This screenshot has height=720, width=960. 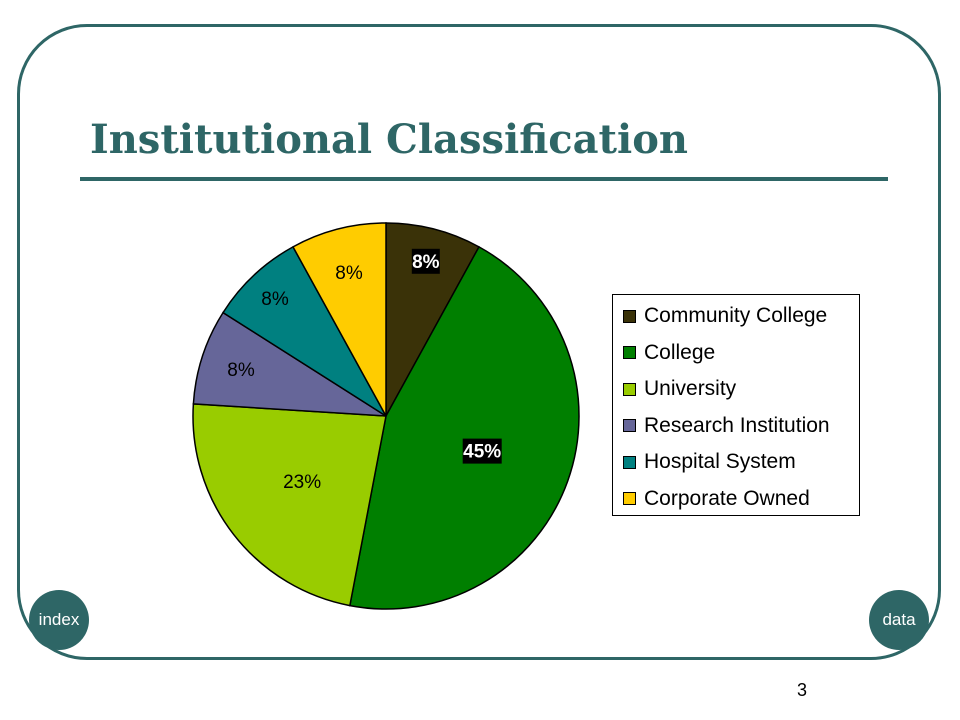 I want to click on data-button: data, so click(x=899, y=620).